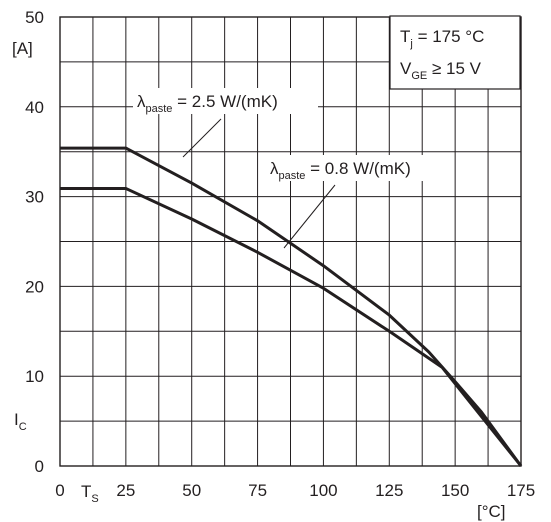 The image size is (551, 522). What do you see at coordinates (358, 202) in the screenshot?
I see `series-label-0p8: λpaste = 0.8 W/(mK)` at bounding box center [358, 202].